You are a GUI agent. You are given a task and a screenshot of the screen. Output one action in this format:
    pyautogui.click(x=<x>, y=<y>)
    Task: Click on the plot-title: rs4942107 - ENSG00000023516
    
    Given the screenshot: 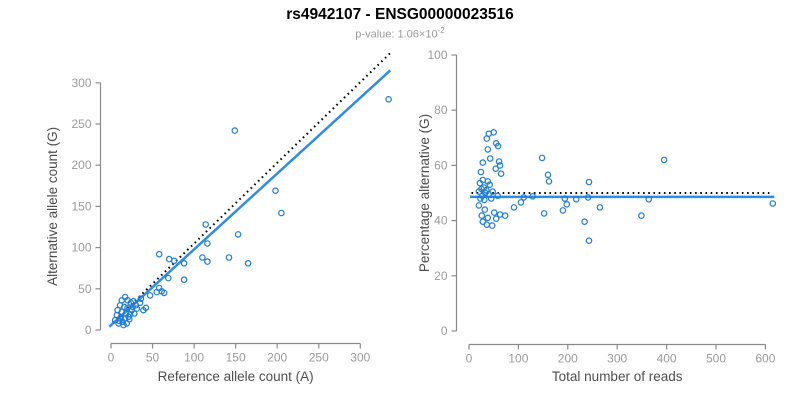 What is the action you would take?
    pyautogui.click(x=400, y=14)
    